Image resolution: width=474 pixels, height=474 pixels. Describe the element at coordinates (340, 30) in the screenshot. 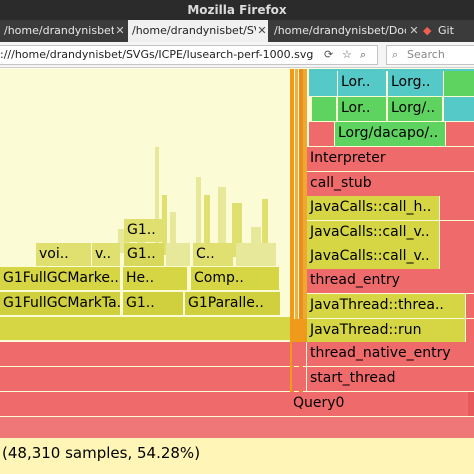

I see `tab-docum-2: /home/drandynisbet/Docum` at that location.